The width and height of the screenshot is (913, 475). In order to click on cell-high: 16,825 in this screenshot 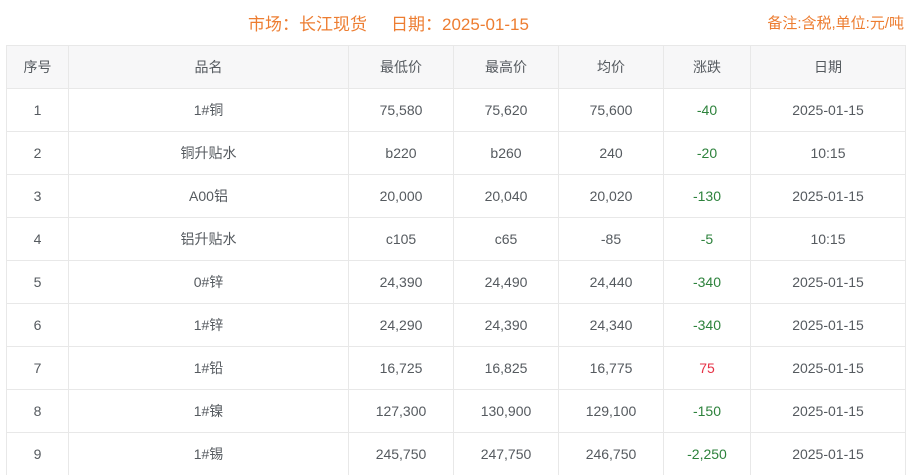, I will do `click(506, 368)`.